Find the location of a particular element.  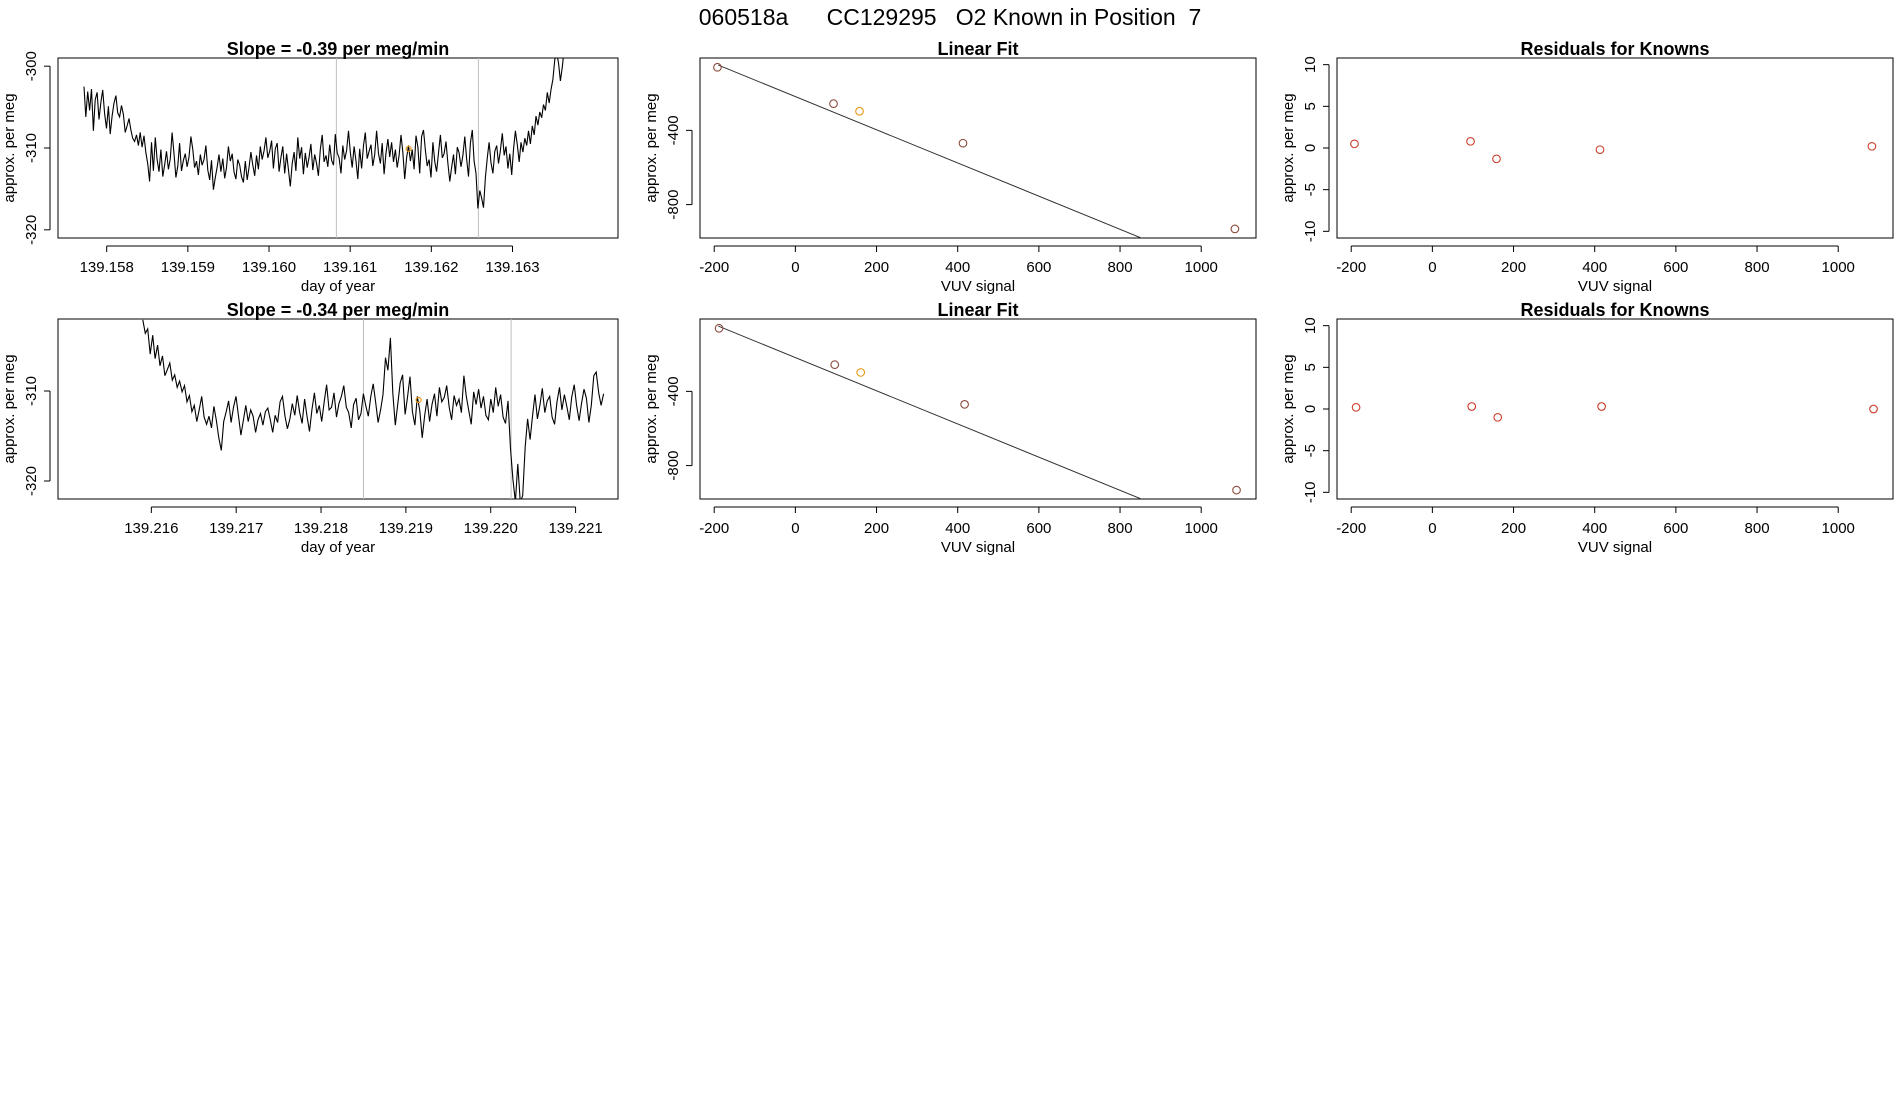

fit1-y-axis-label: approx. per meg is located at coordinates (651, 147).